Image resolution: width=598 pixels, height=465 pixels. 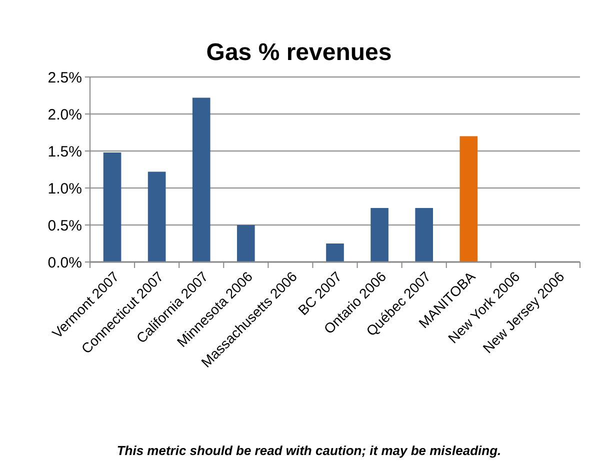 I want to click on text: This metric should be read with caution; it may be misleading., so click(x=309, y=450).